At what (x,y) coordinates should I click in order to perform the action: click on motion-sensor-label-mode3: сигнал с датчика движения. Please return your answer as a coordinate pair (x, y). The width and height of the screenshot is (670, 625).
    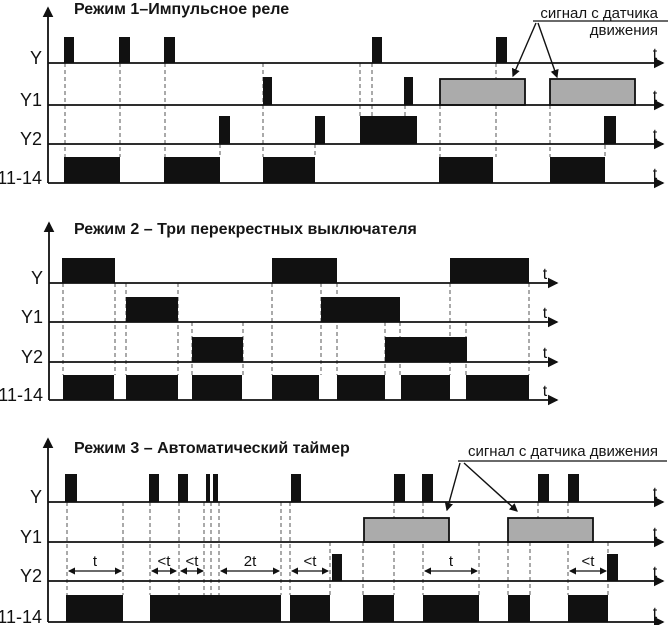
    Looking at the image, I should click on (562, 451).